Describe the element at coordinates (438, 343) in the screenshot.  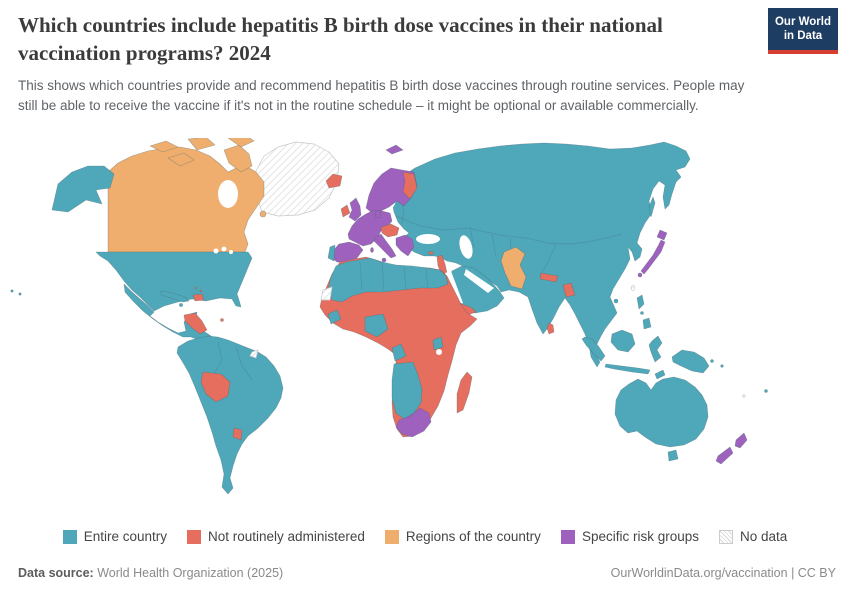
I see `country-uganda` at that location.